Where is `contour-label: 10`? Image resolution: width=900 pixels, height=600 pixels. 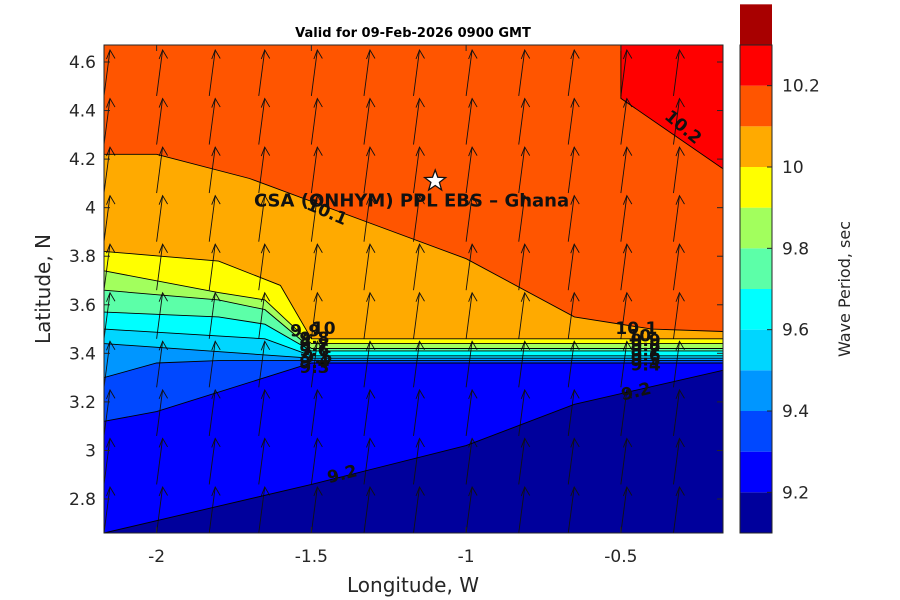
contour-label: 10 is located at coordinates (324, 329).